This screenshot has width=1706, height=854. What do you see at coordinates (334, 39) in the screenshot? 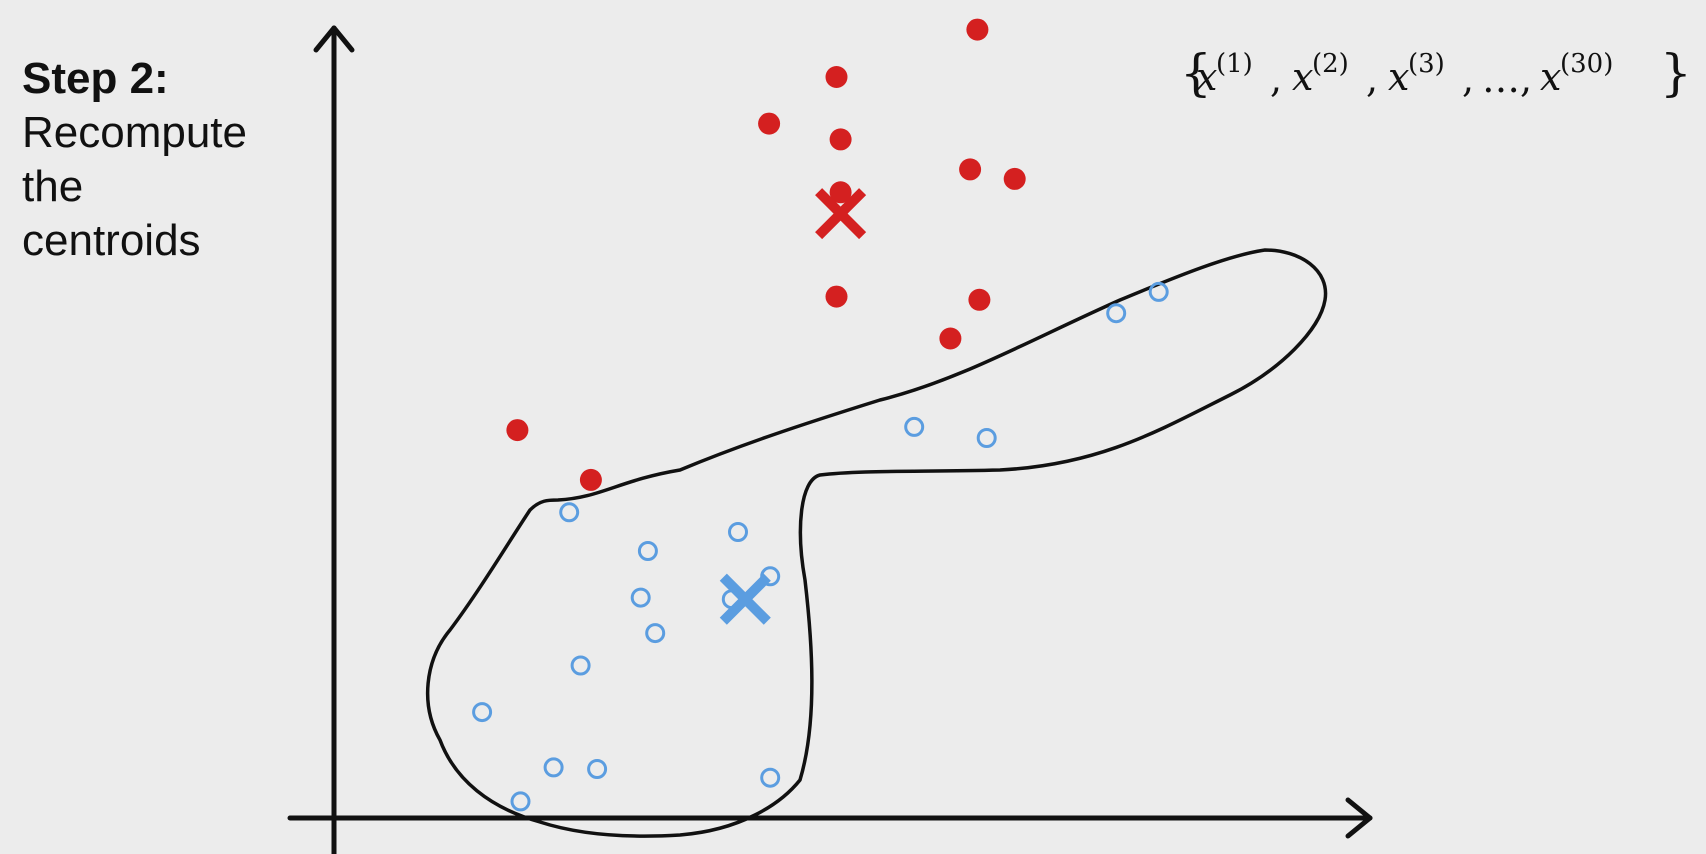
I see `y-axis-arrowhead` at bounding box center [334, 39].